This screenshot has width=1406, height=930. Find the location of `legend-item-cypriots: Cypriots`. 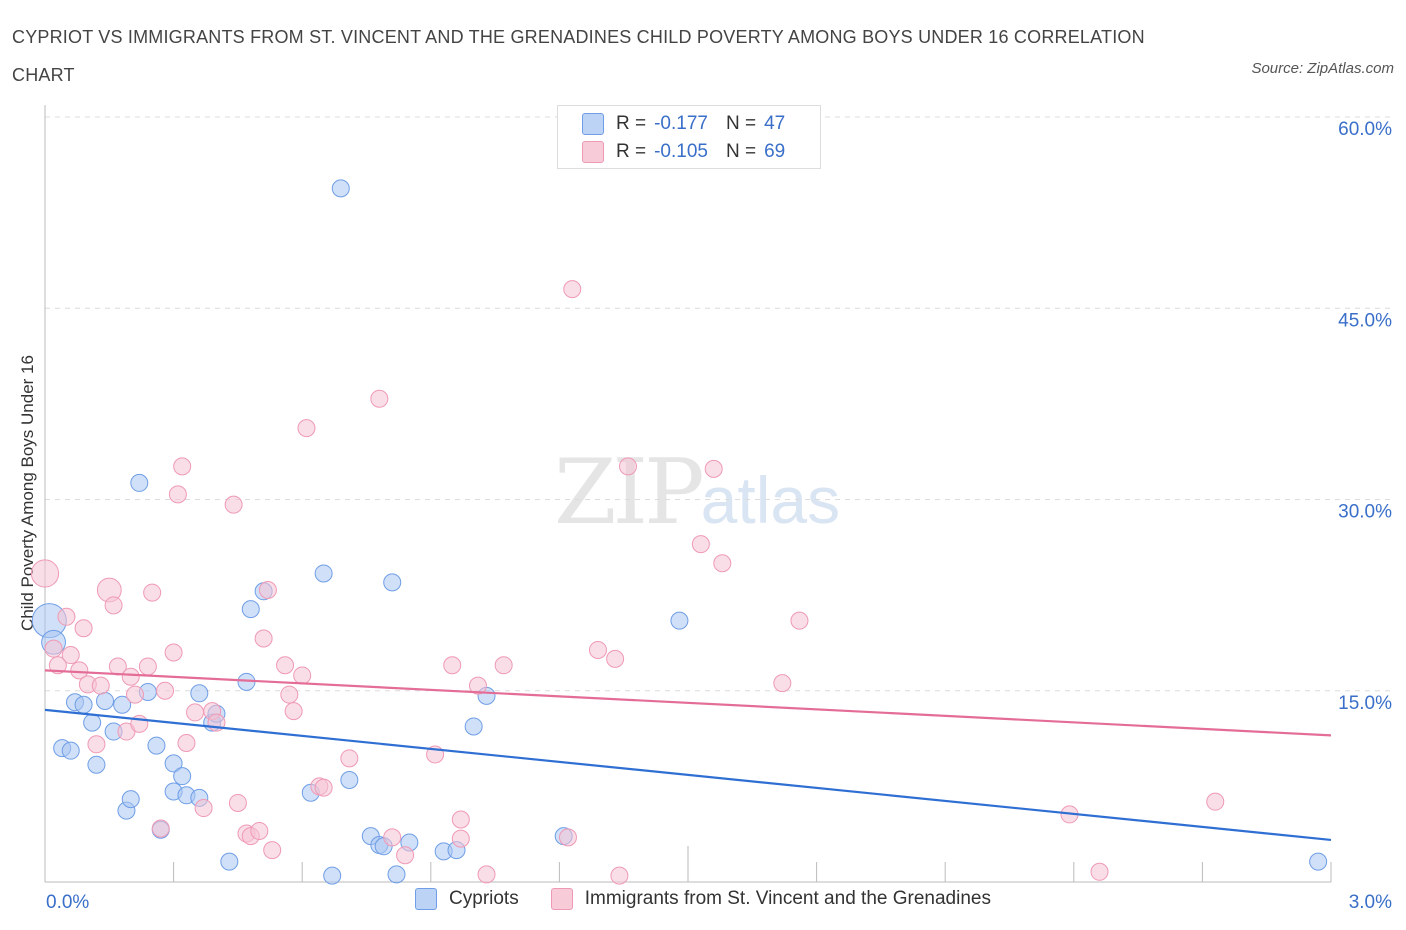

legend-item-cypriots: Cypriots is located at coordinates (467, 899).